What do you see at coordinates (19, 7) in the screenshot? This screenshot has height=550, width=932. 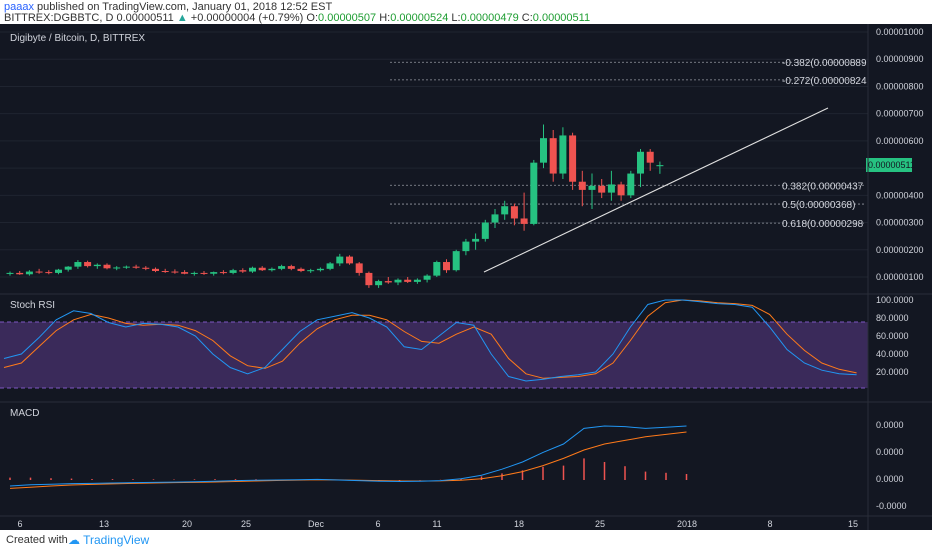 I see `publisher-name: paaax` at bounding box center [19, 7].